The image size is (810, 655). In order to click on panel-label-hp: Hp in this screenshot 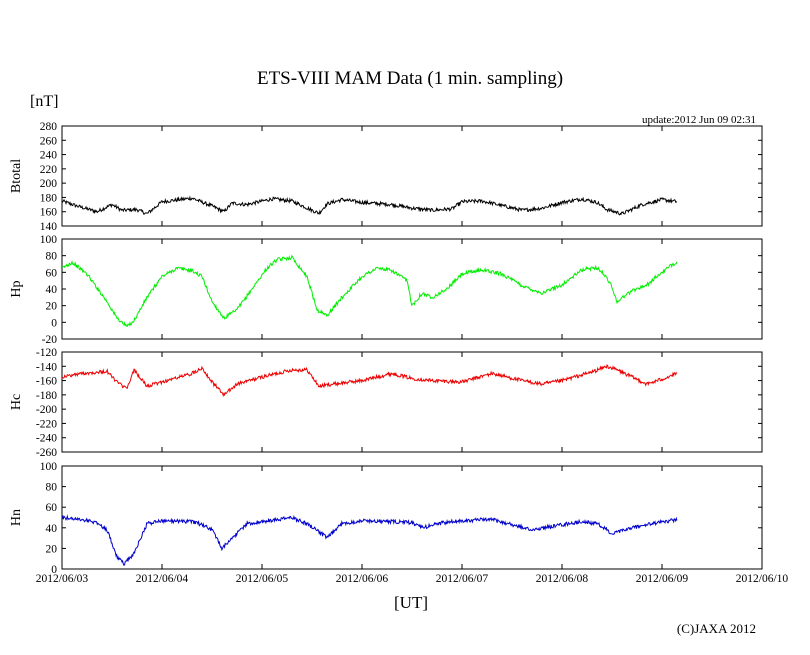, I will do `click(16, 288)`.